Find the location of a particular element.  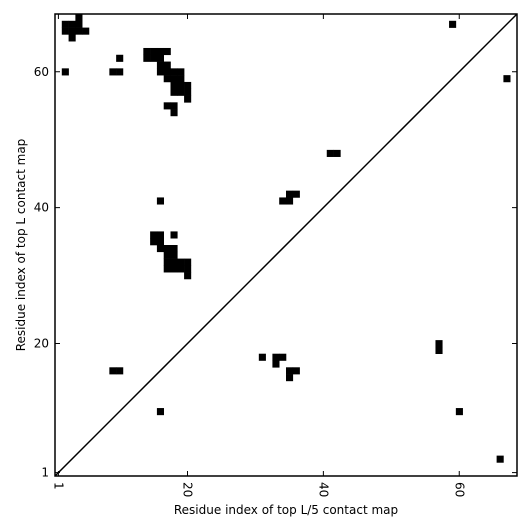

x-tick-label: 60 is located at coordinates (459, 489).